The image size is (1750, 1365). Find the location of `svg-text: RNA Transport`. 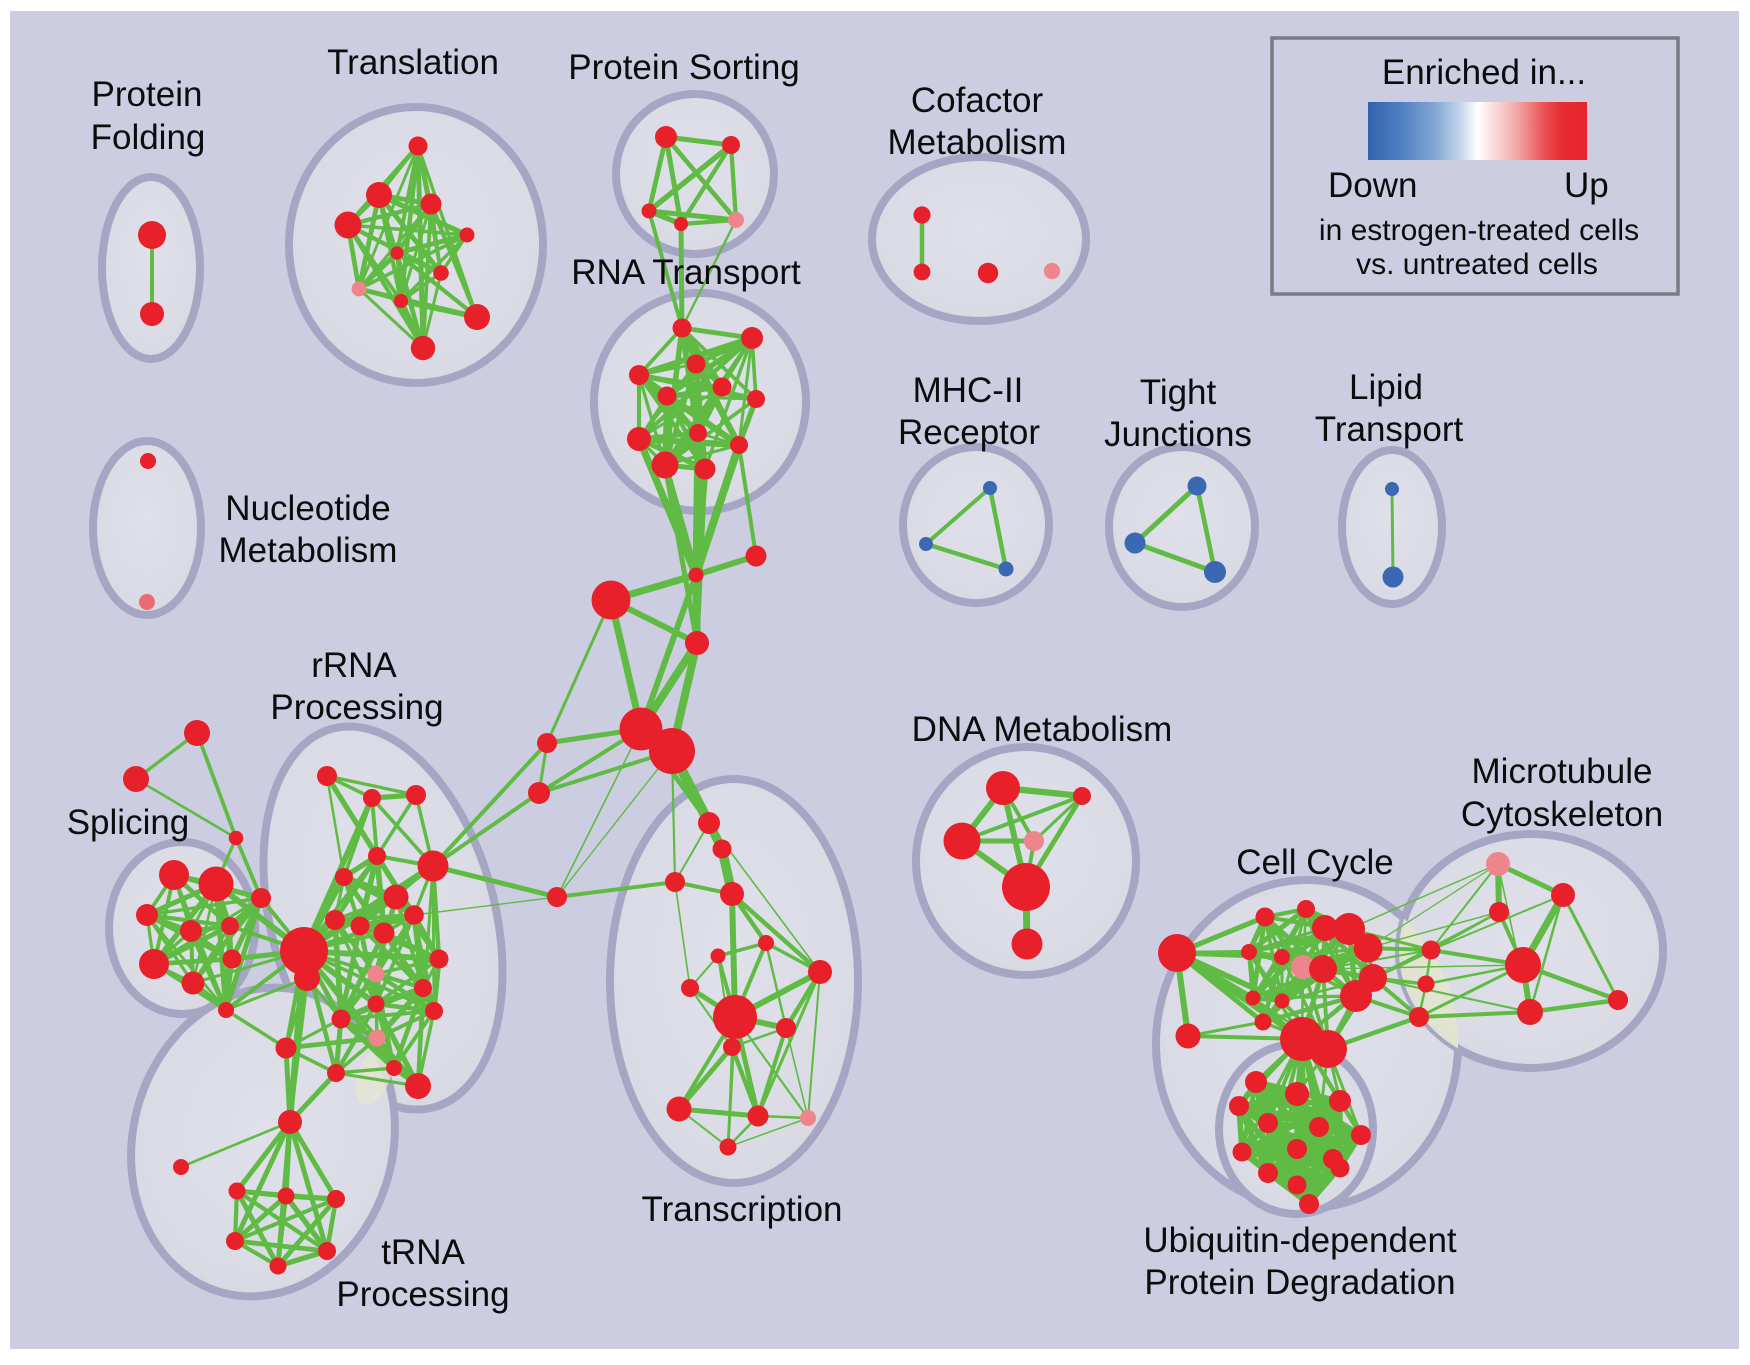

svg-text: RNA Transport is located at coordinates (686, 272).